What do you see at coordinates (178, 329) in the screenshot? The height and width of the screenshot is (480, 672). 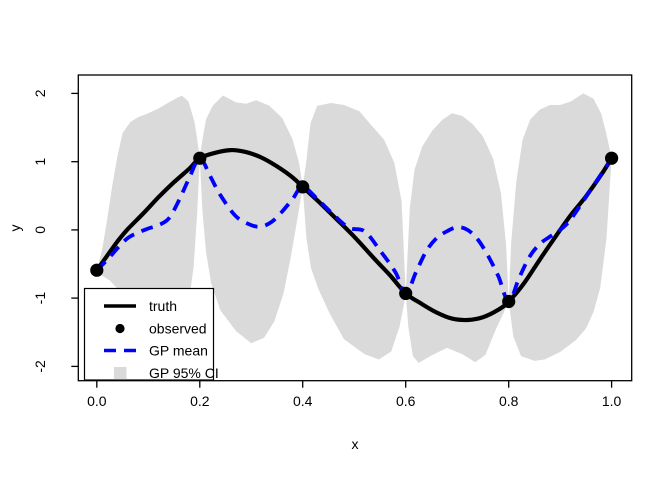 I see `legend-label-observed: observed` at bounding box center [178, 329].